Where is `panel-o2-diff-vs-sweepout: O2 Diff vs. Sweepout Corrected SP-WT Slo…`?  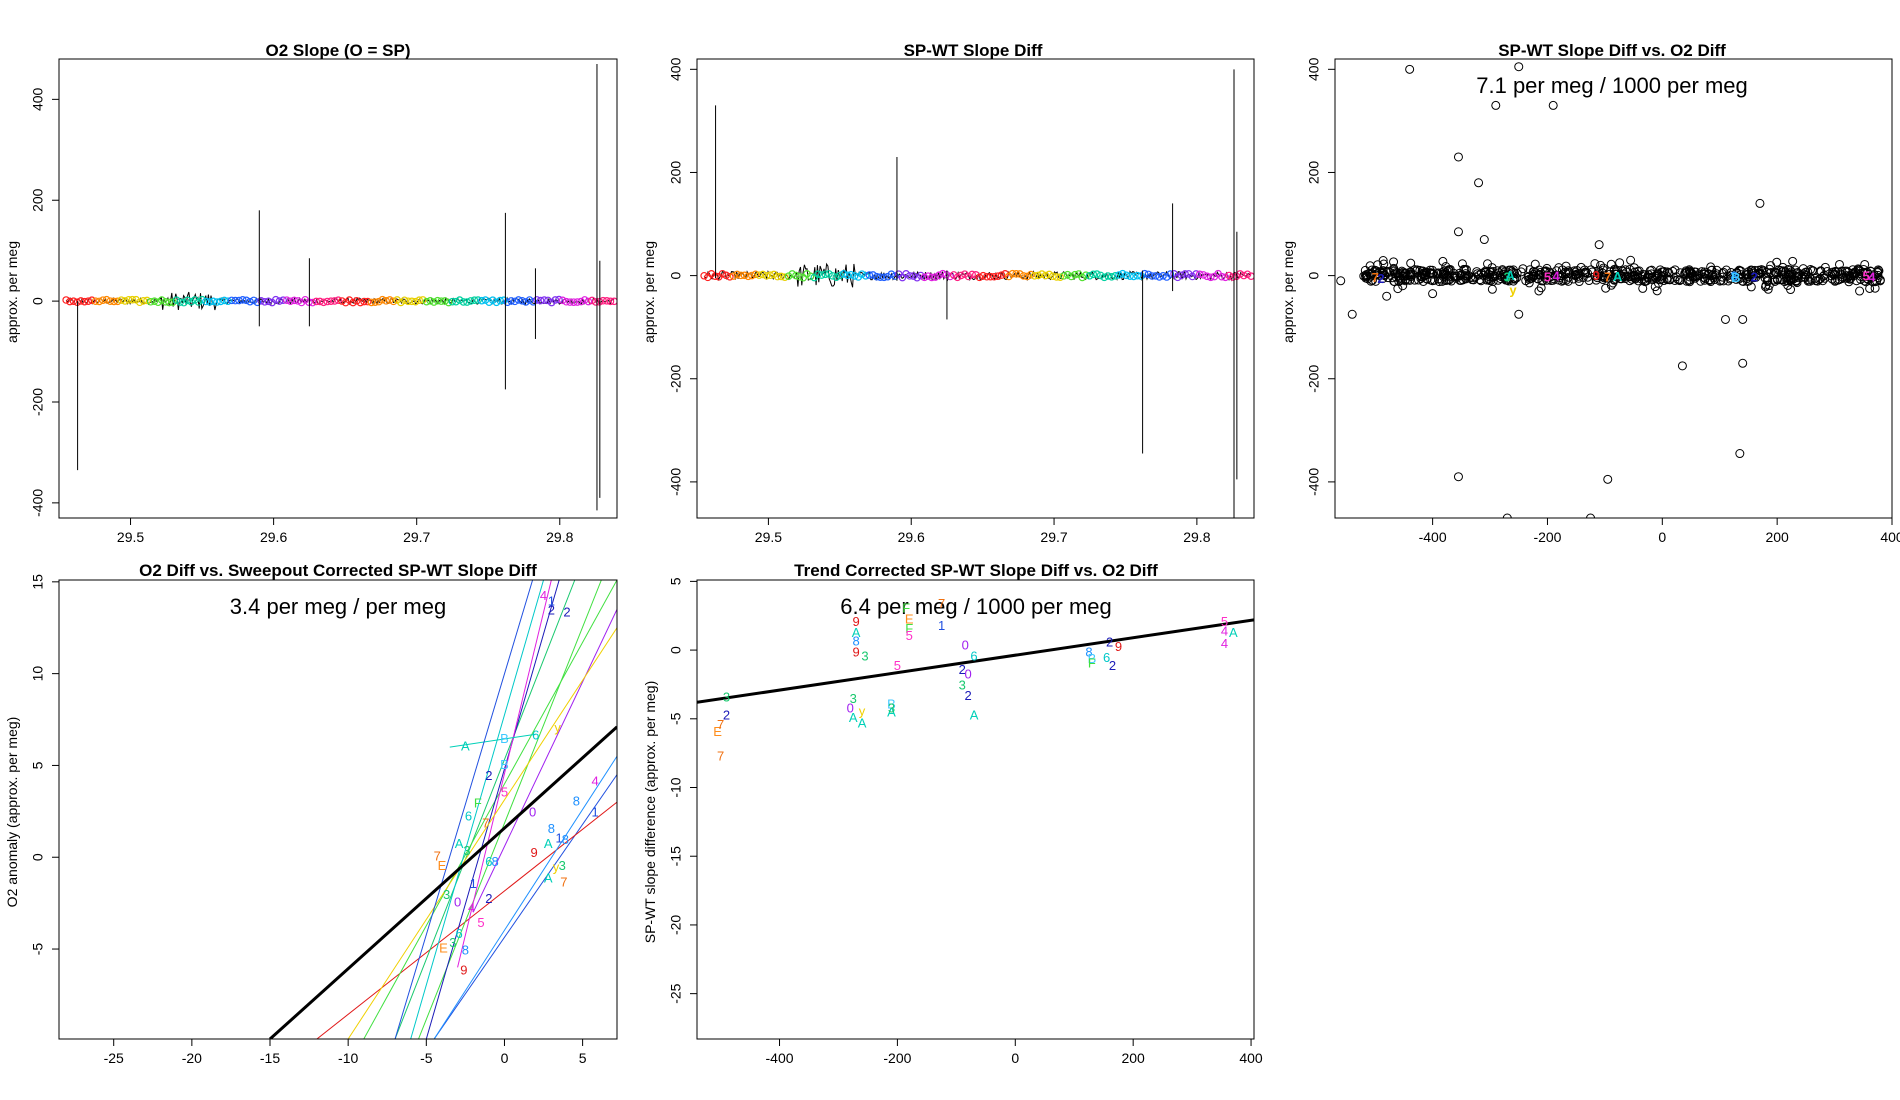
panel-o2-diff-vs-sweepout: O2 Diff vs. Sweepout Corrected SP-WT Slo… is located at coordinates (311, 813).